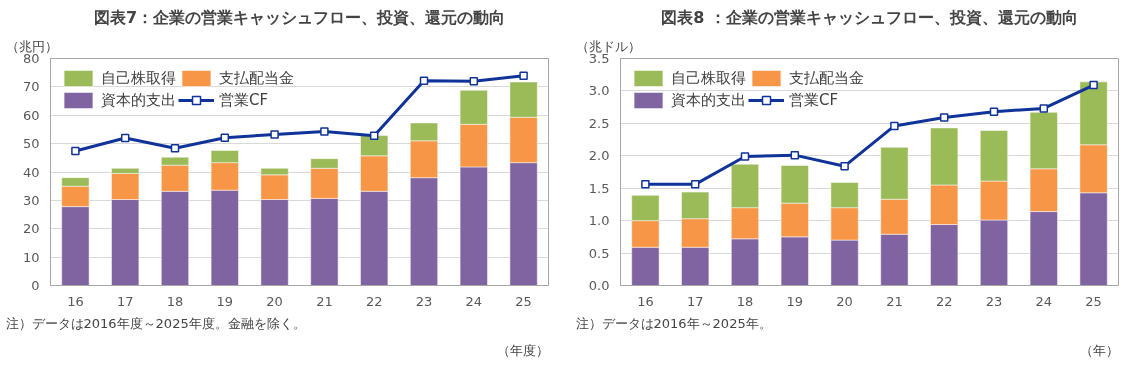  I want to click on y-axis-title: （兆ドル）, so click(608, 46).